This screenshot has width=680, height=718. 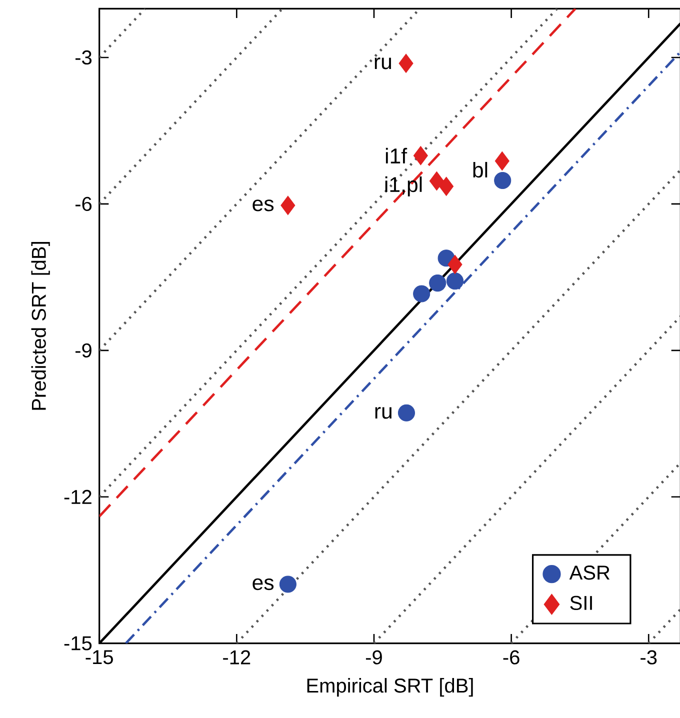 I want to click on x-tick-label: -15, so click(x=99, y=657).